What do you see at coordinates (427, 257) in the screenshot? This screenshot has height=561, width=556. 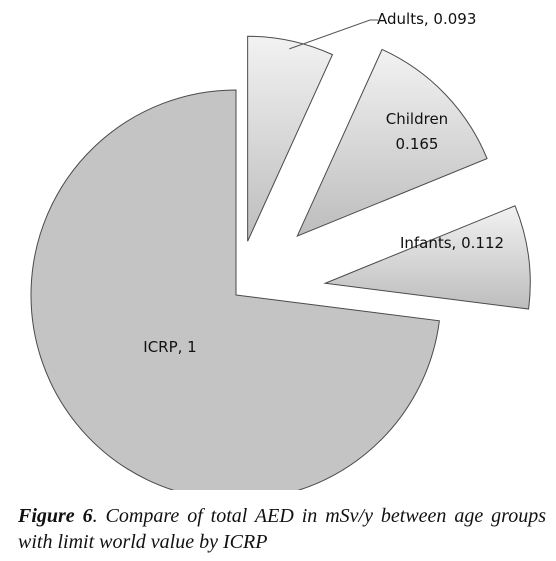 I see `slice-infants` at bounding box center [427, 257].